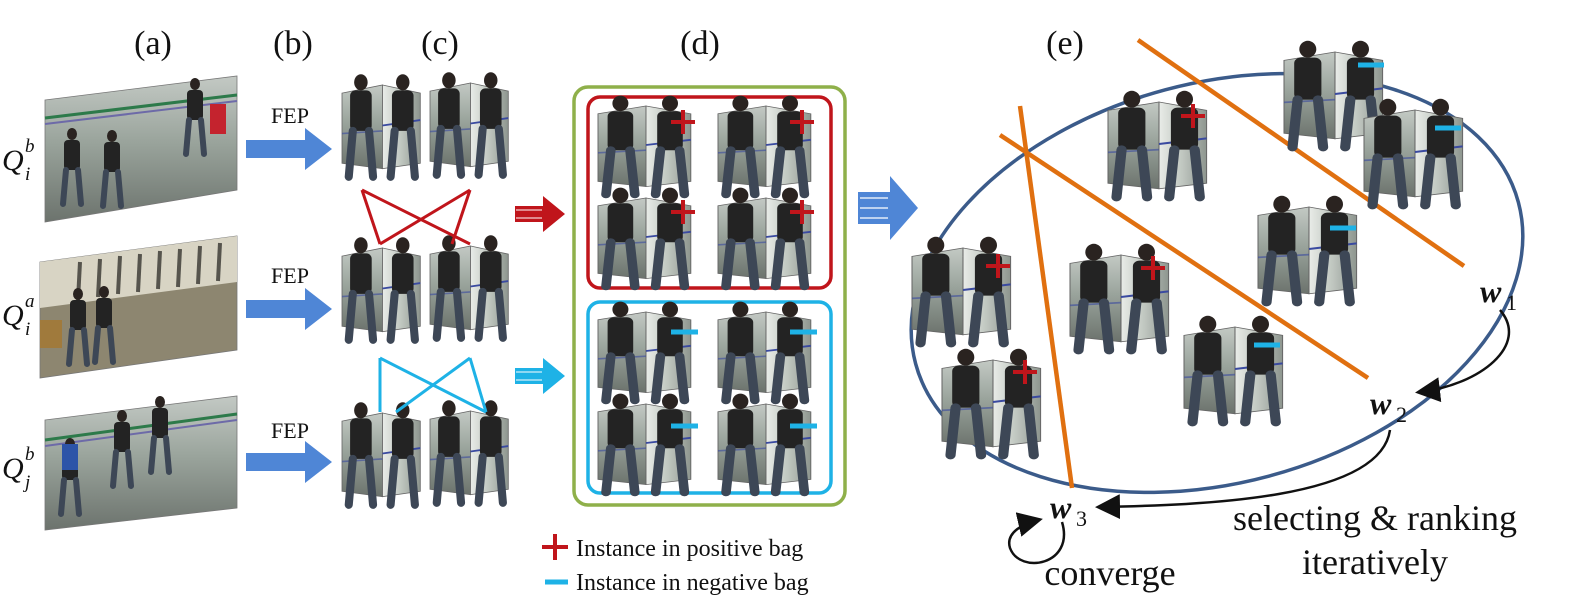 This screenshot has width=1573, height=613. What do you see at coordinates (289, 136) in the screenshot?
I see `fep-arrow-1: FEP` at bounding box center [289, 136].